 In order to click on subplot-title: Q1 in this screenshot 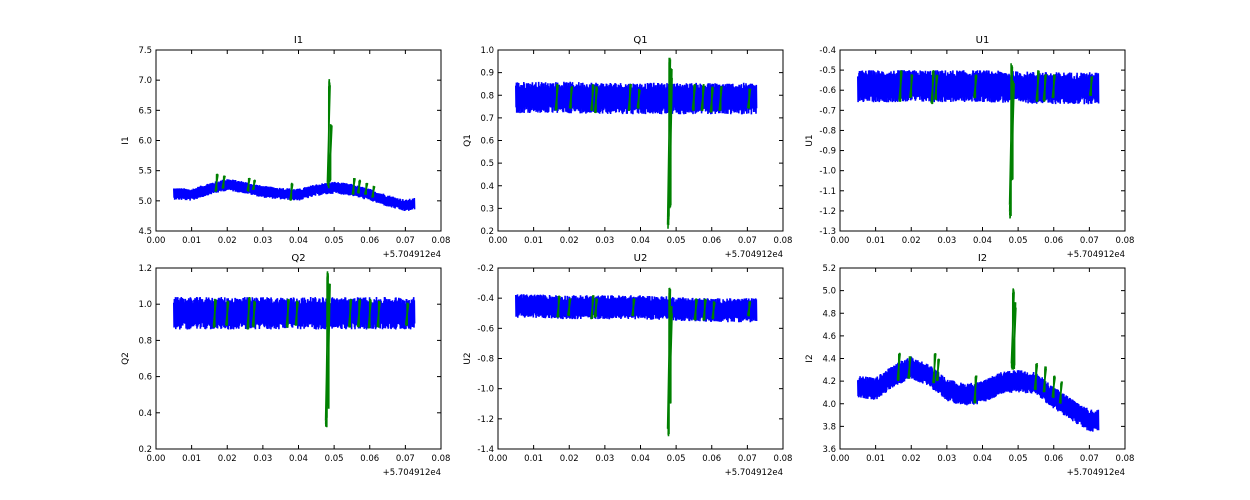, I will do `click(640, 40)`.